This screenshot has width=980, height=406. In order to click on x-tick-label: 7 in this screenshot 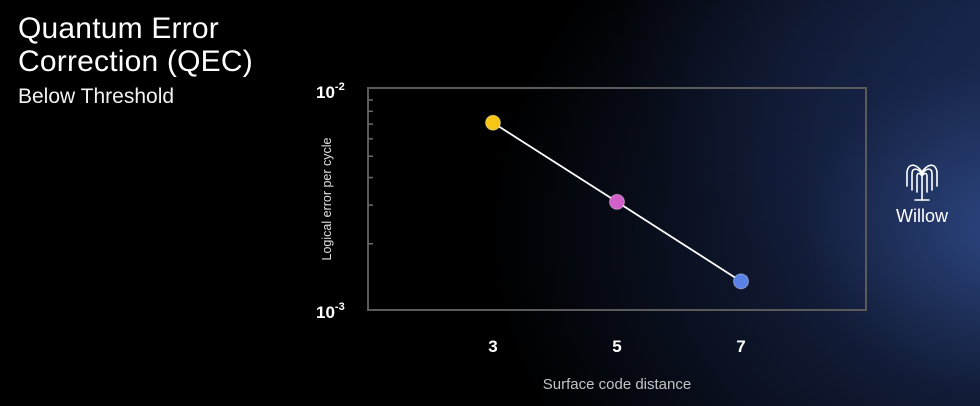, I will do `click(740, 346)`.